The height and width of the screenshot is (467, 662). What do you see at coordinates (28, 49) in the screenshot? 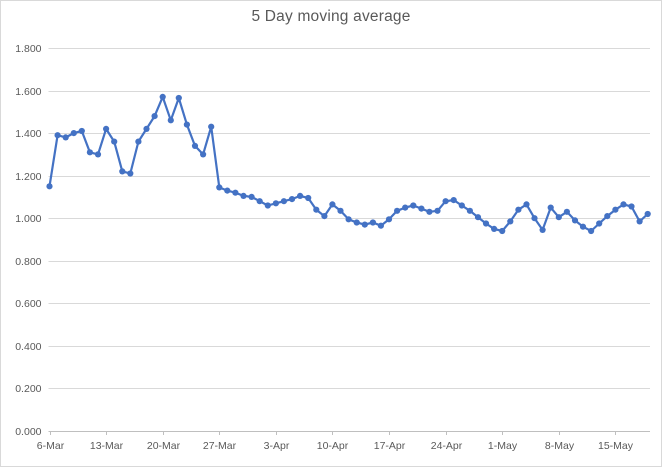
I see `y-tick-label: 1.800` at bounding box center [28, 49].